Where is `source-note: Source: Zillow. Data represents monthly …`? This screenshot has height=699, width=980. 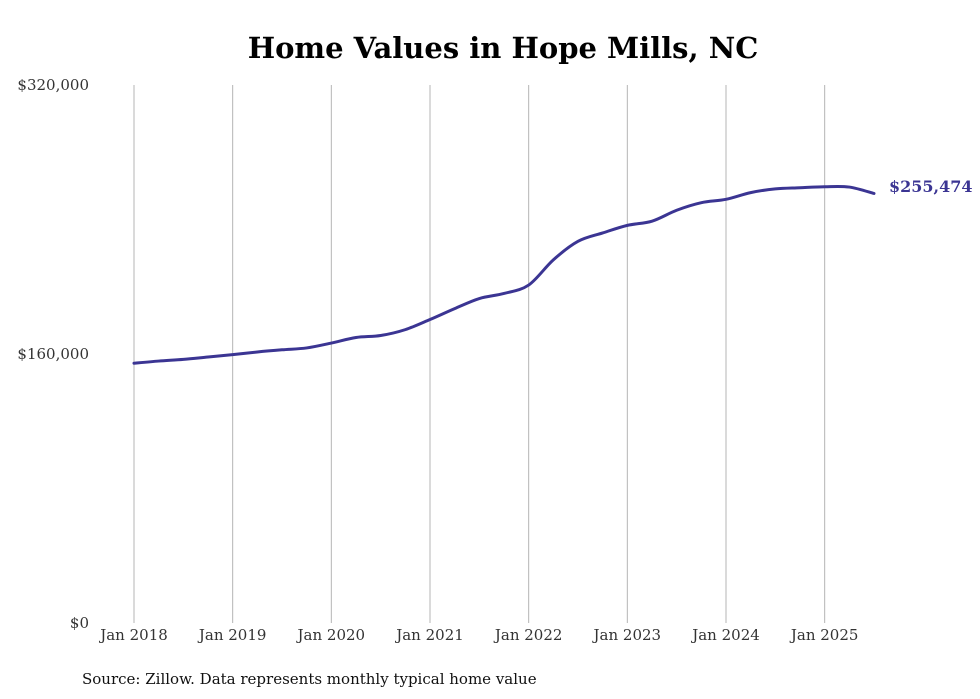 source-note: Source: Zillow. Data represents monthly … is located at coordinates (309, 679).